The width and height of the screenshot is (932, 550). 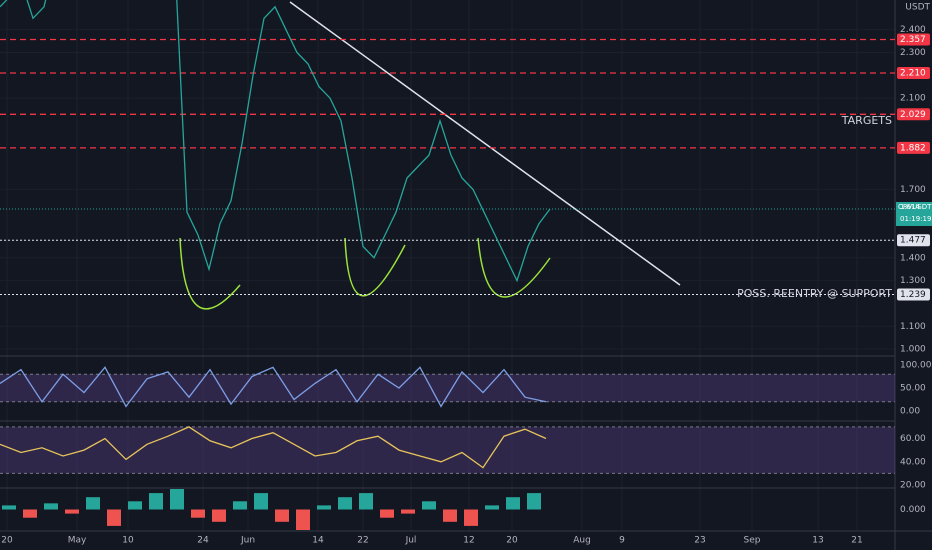 What do you see at coordinates (914, 213) in the screenshot?
I see `last-price-tag` at bounding box center [914, 213].